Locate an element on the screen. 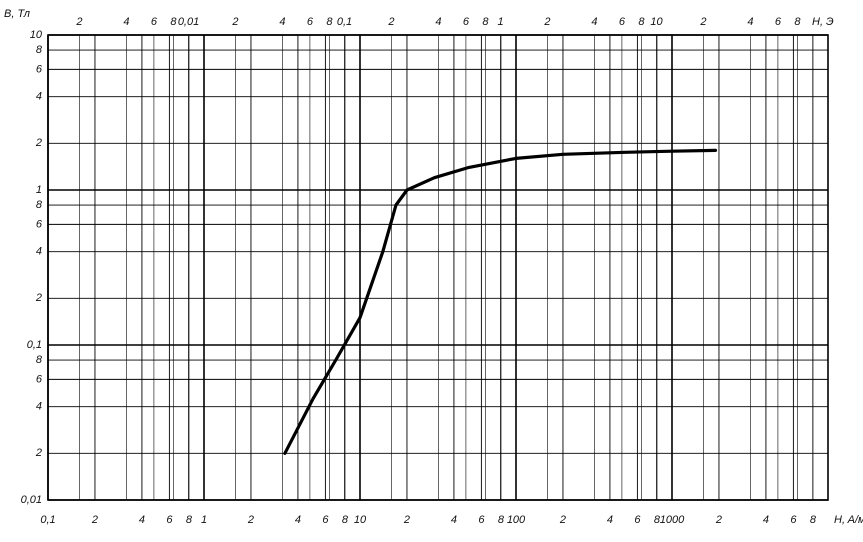  y-axis-label: B, Тл is located at coordinates (17, 14).